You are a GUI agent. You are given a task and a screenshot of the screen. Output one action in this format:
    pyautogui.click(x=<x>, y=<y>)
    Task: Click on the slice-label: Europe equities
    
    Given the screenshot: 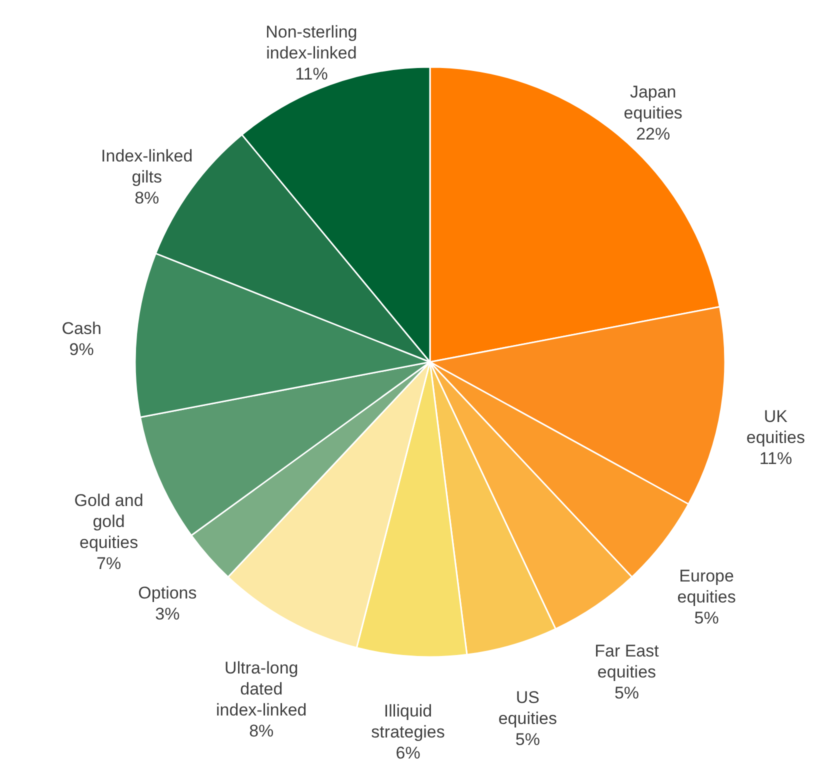 What is the action you would take?
    pyautogui.click(x=706, y=586)
    